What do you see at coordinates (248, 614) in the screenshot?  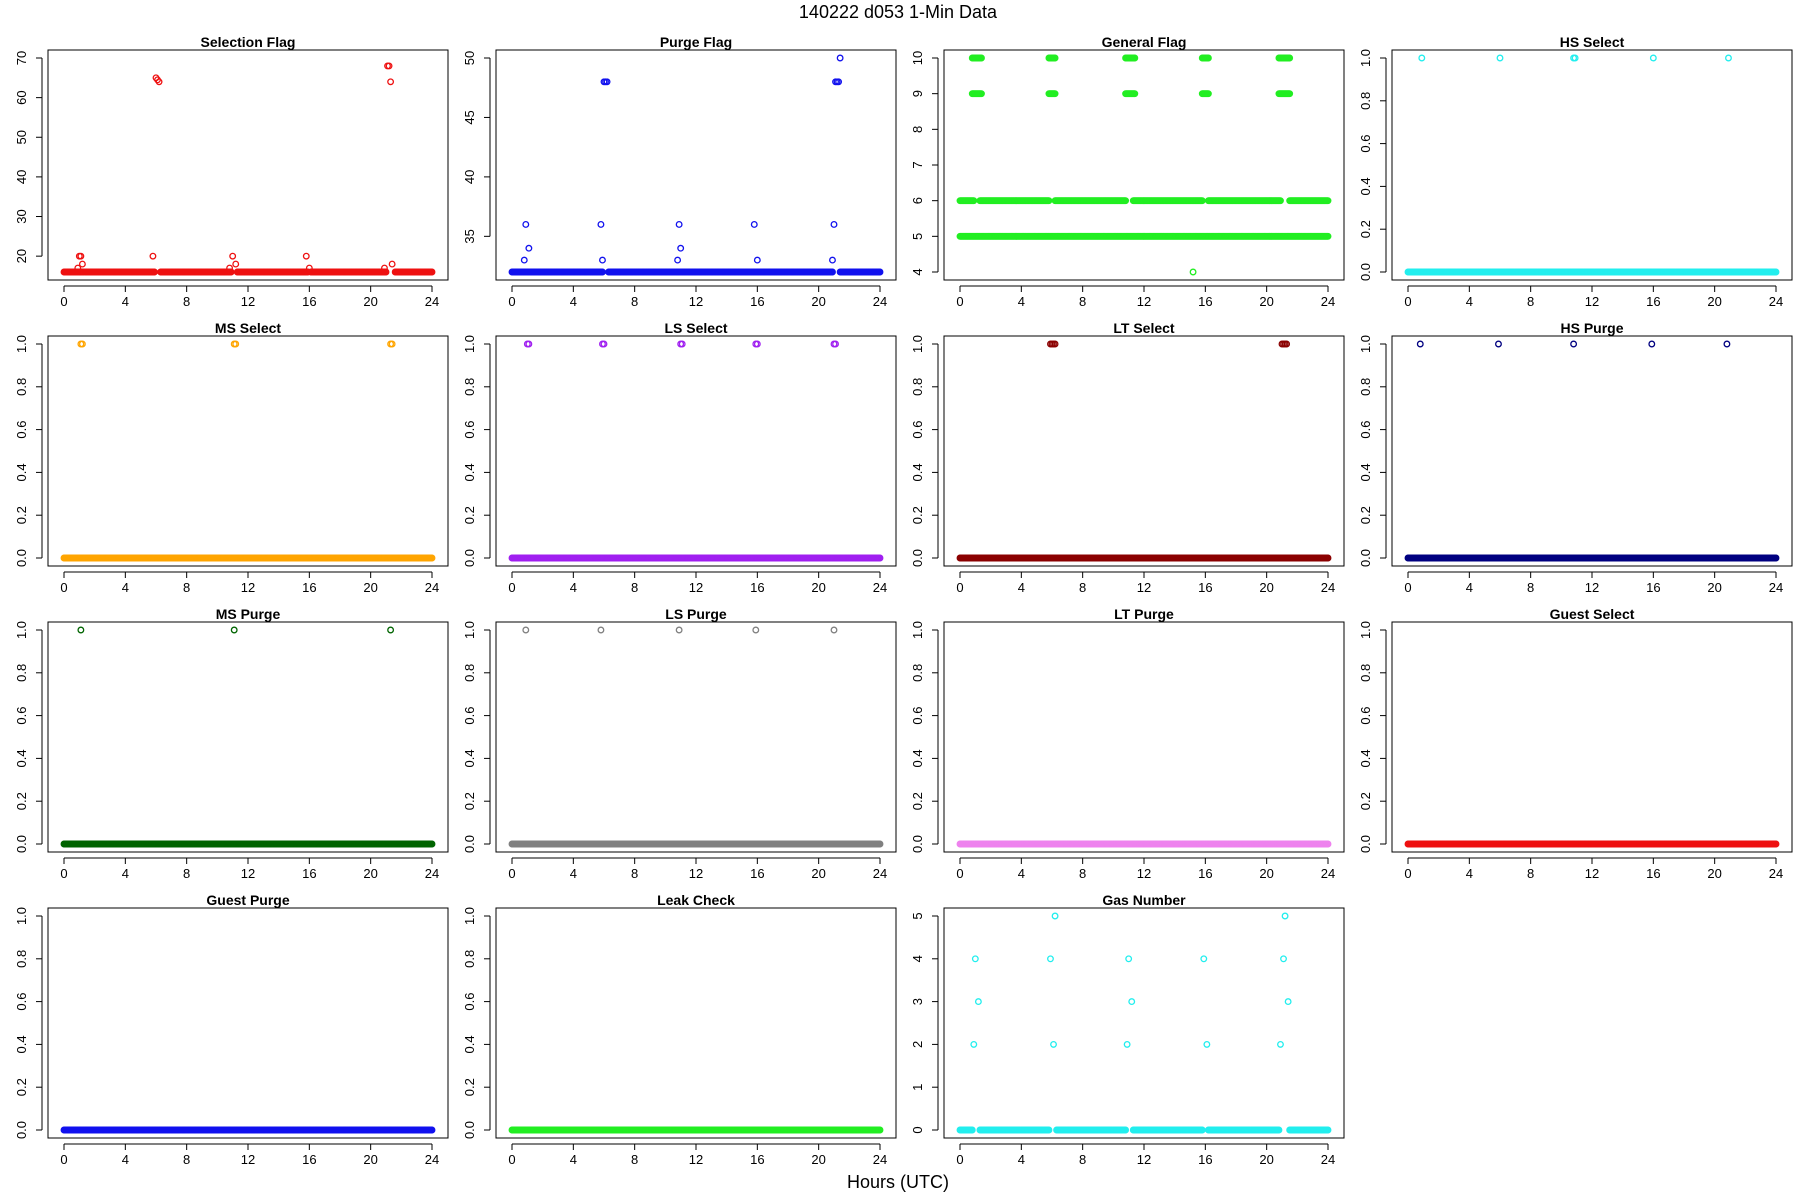 I see `panel-title: MS Purge` at bounding box center [248, 614].